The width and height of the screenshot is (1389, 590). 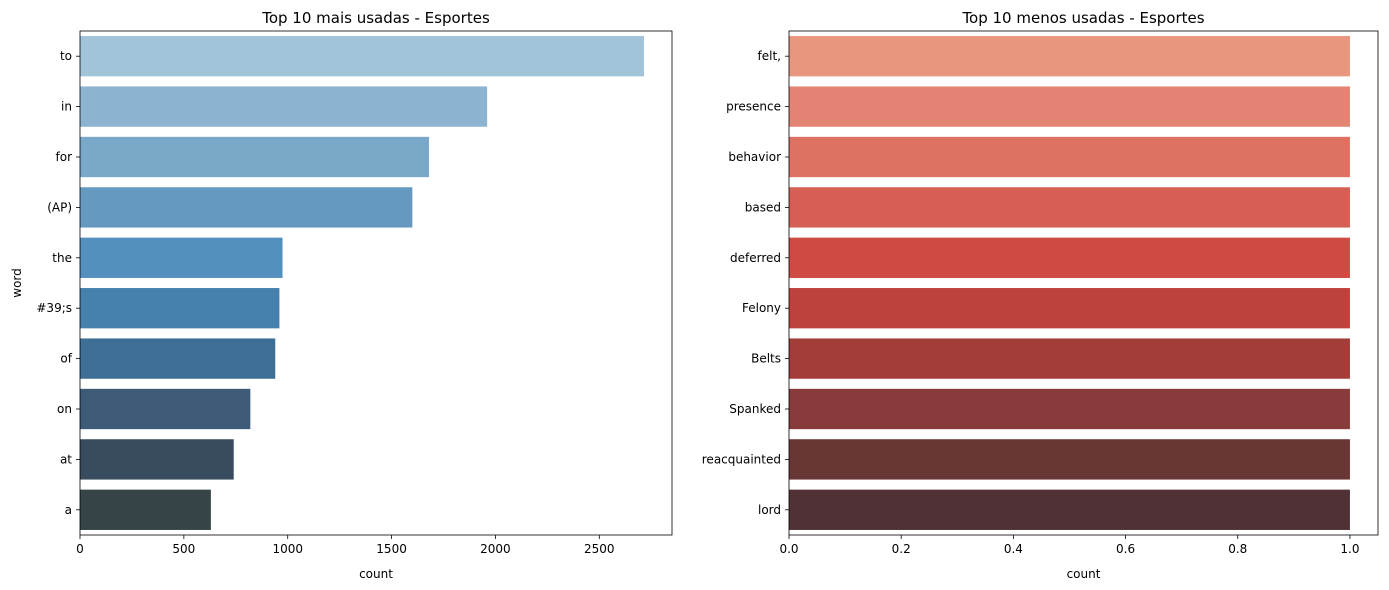 I want to click on y-tick-label: deferred, so click(x=755, y=258).